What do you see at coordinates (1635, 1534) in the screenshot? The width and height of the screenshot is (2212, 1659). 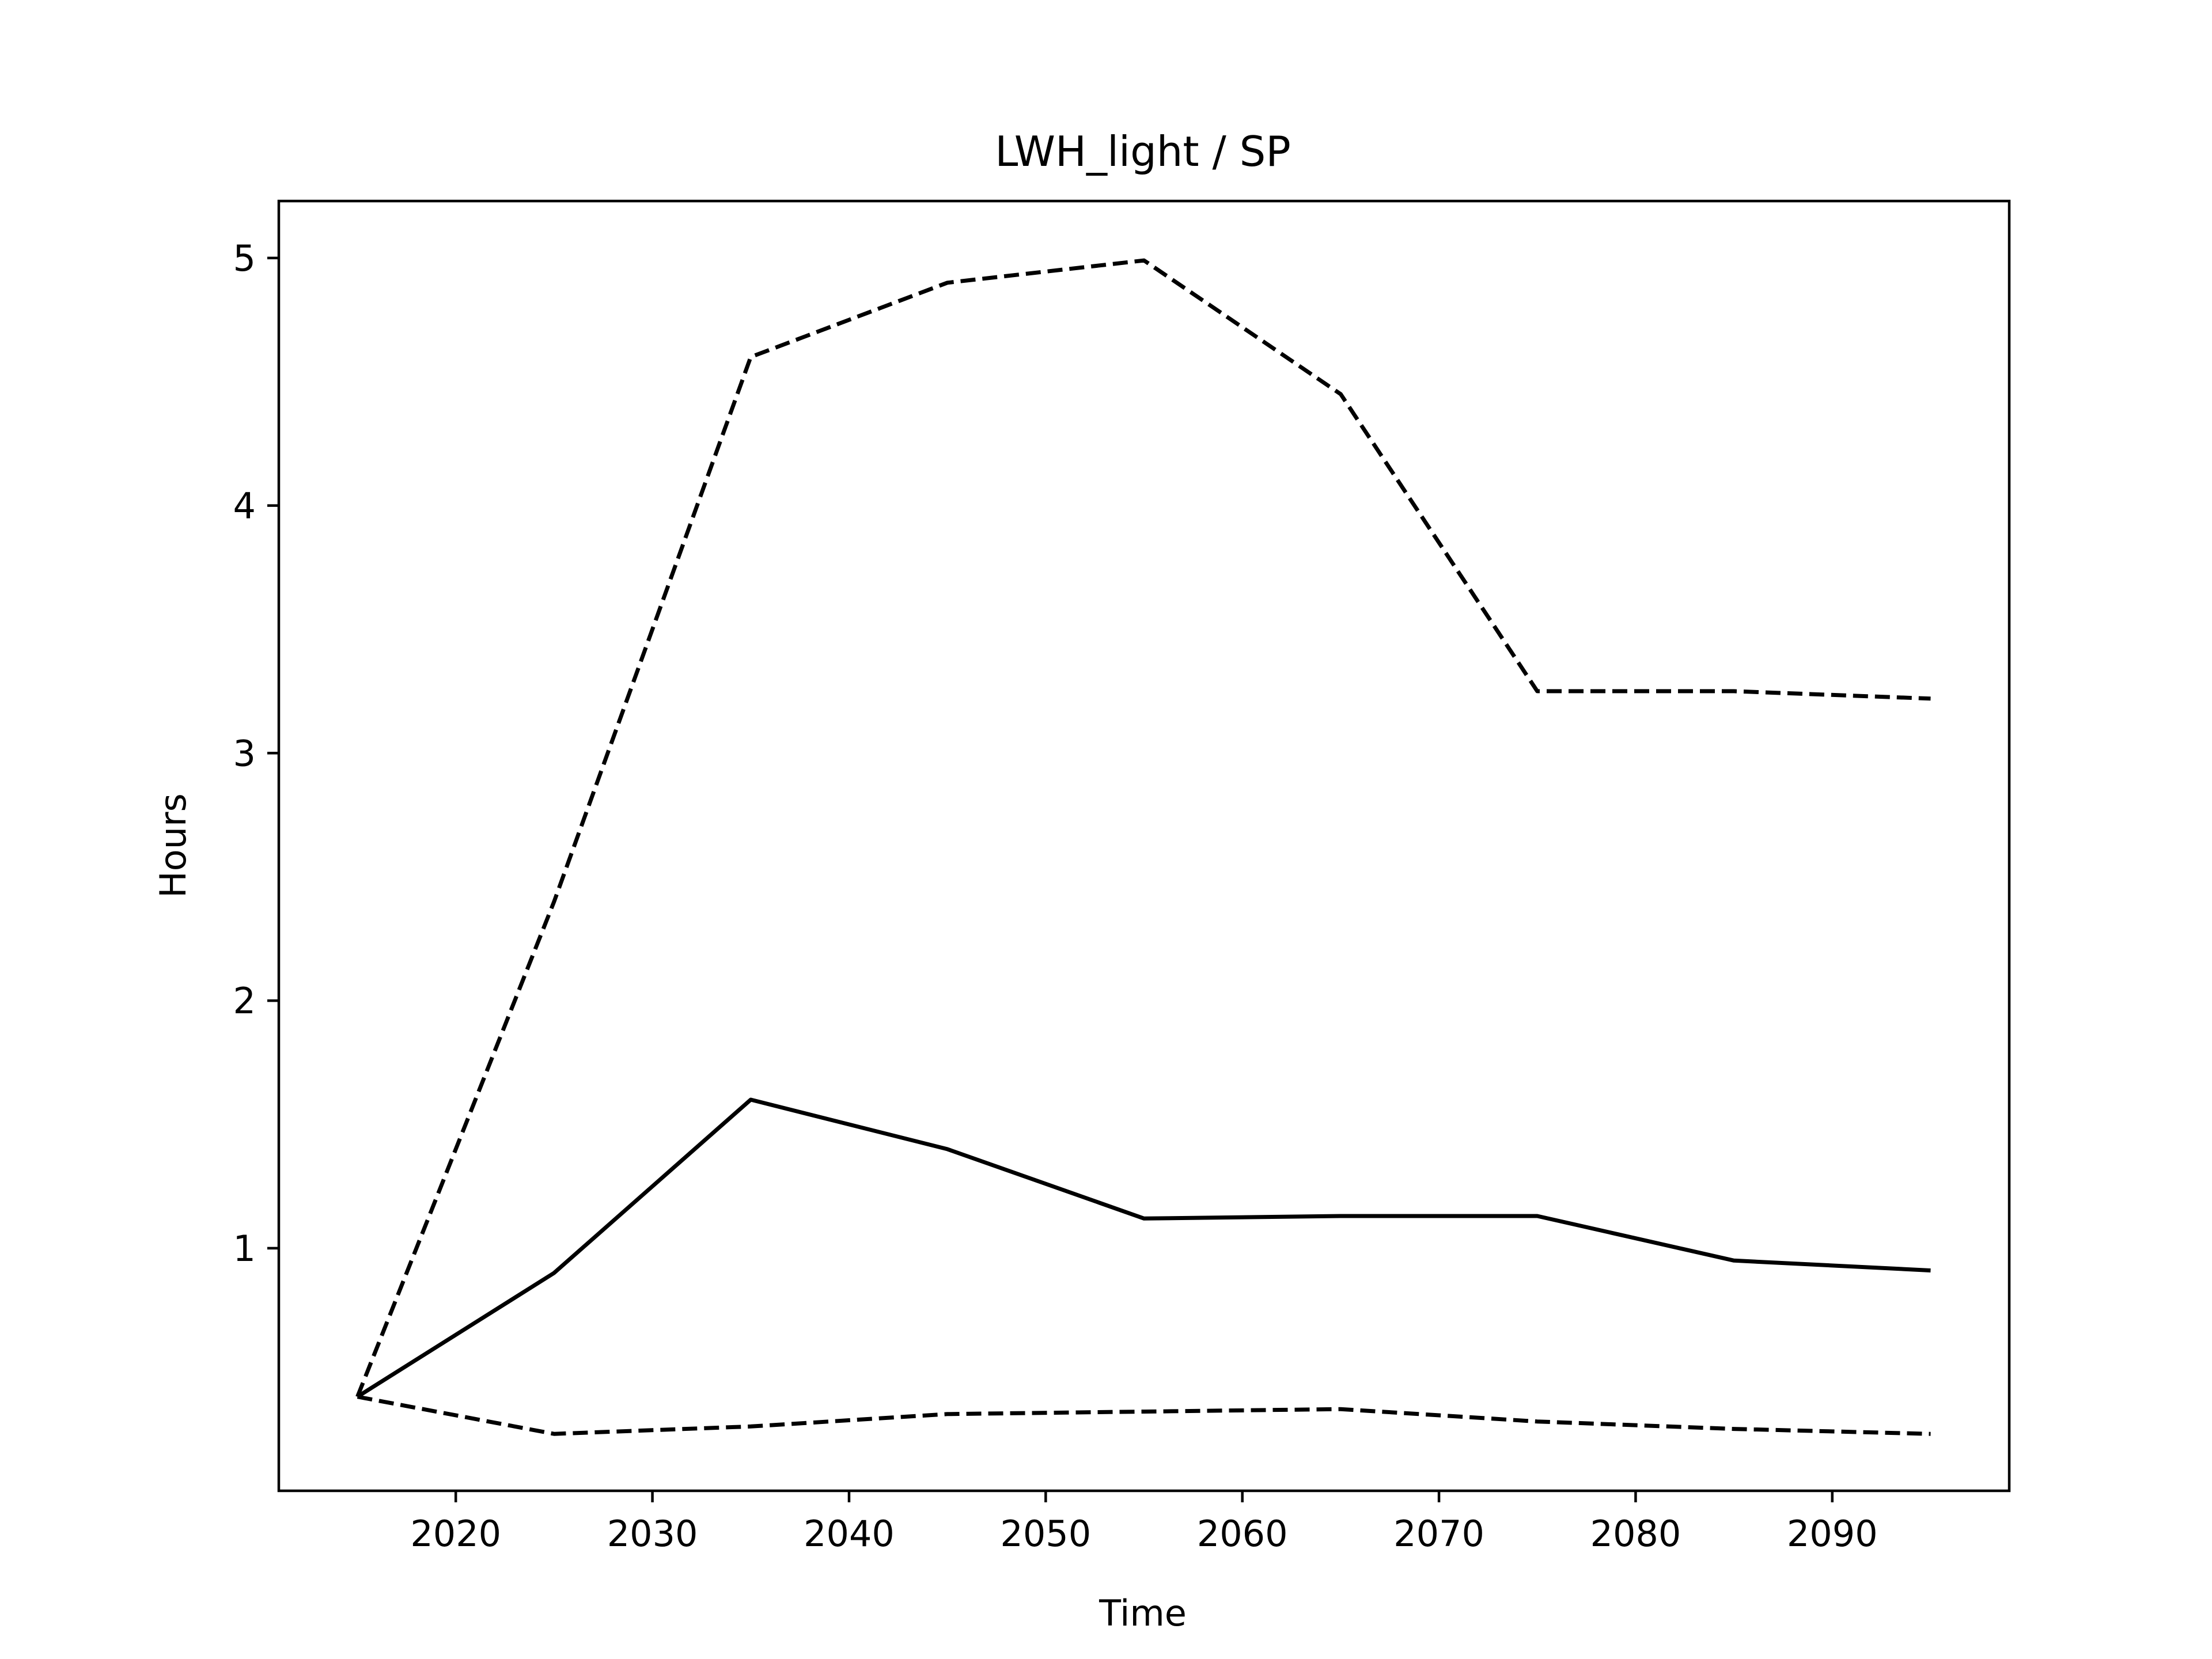 I see `x-tick-label: 2080` at bounding box center [1635, 1534].